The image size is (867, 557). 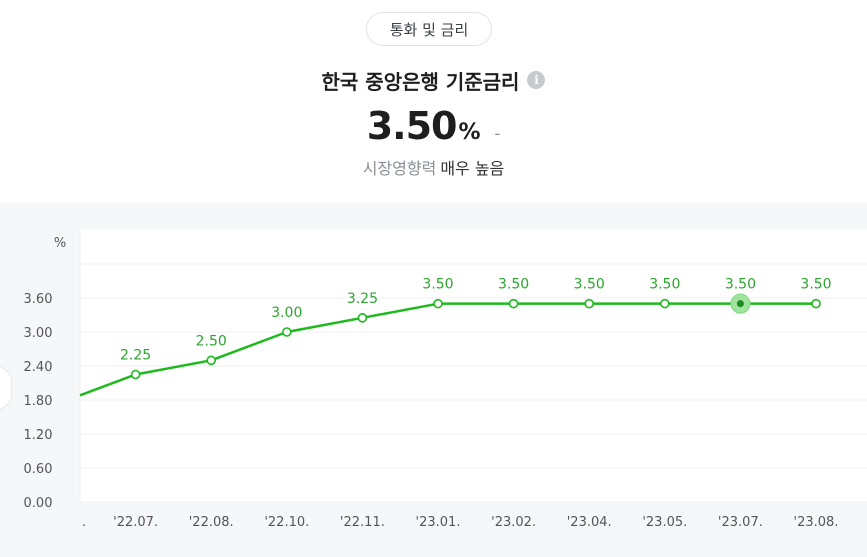 What do you see at coordinates (60, 243) in the screenshot?
I see `y-axis-unit-label: %` at bounding box center [60, 243].